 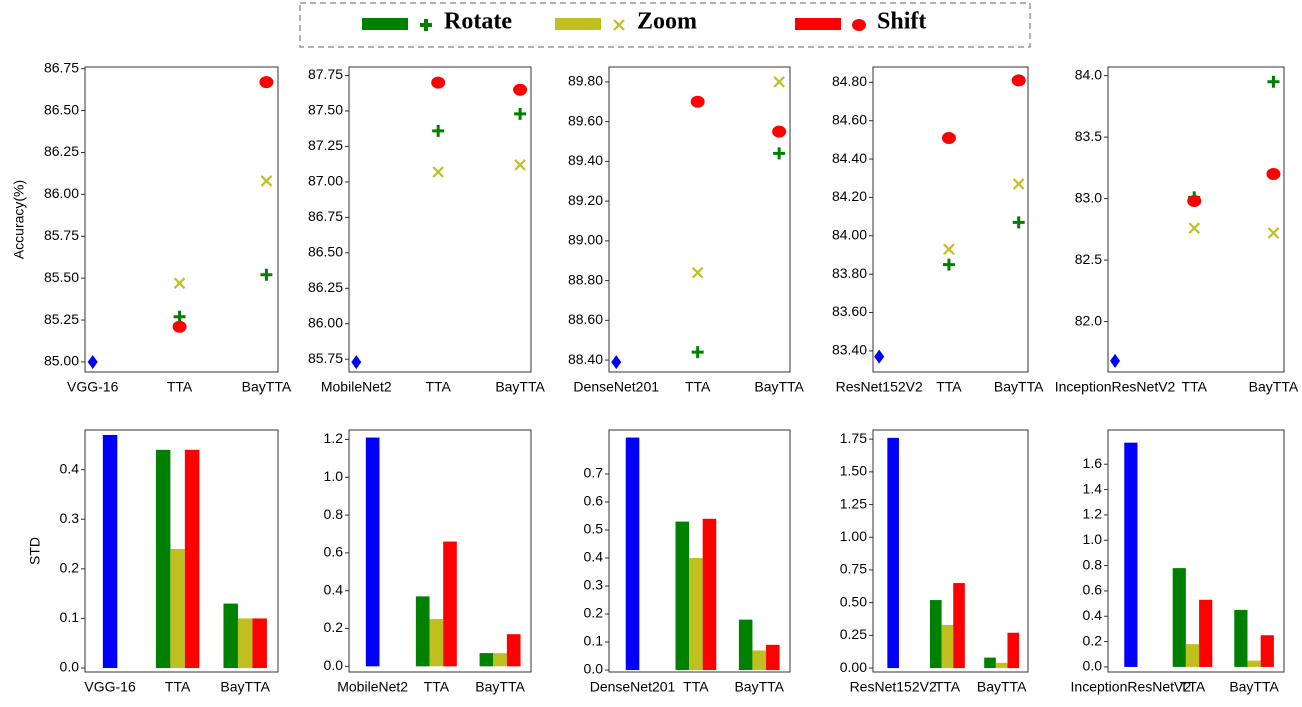 I want to click on y-tick-label: 89.00, so click(x=585, y=240).